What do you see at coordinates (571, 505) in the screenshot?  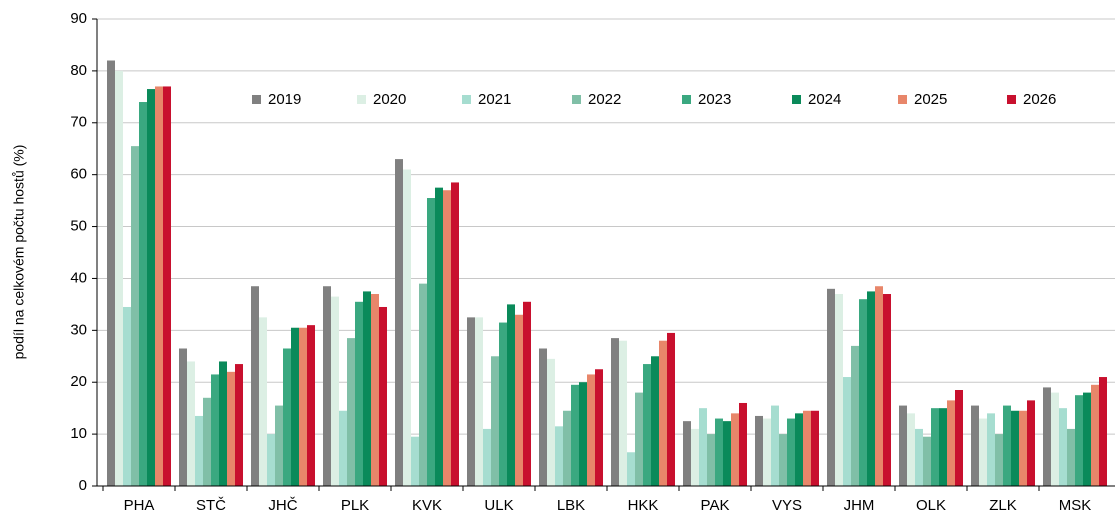 I see `x-tick-label: LBK` at bounding box center [571, 505].